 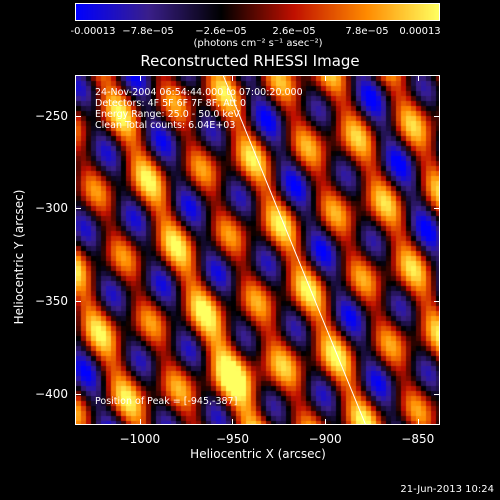 What do you see at coordinates (165, 125) in the screenshot?
I see `info-total-counts: Clean Total counts: 6.04E+03` at bounding box center [165, 125].